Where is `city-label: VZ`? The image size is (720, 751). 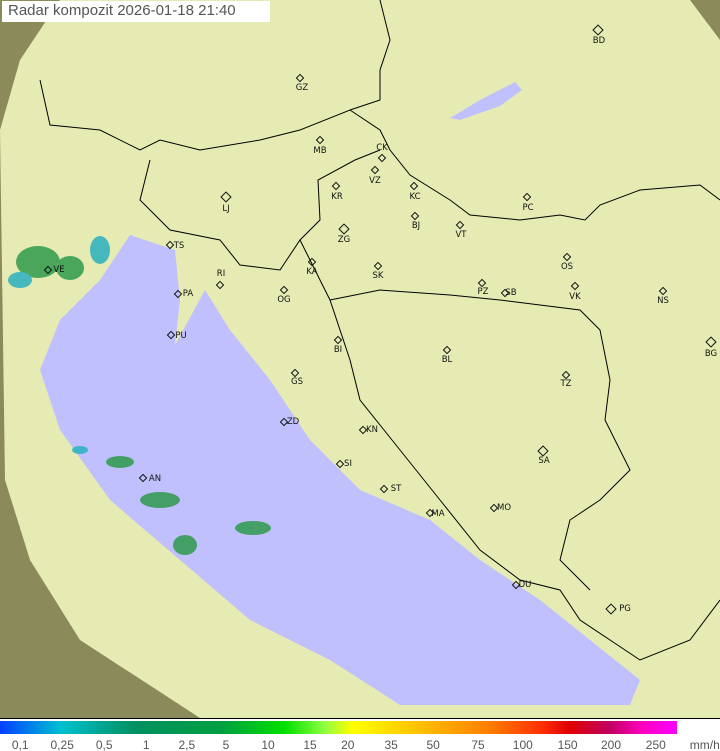
city-label: VZ is located at coordinates (375, 181).